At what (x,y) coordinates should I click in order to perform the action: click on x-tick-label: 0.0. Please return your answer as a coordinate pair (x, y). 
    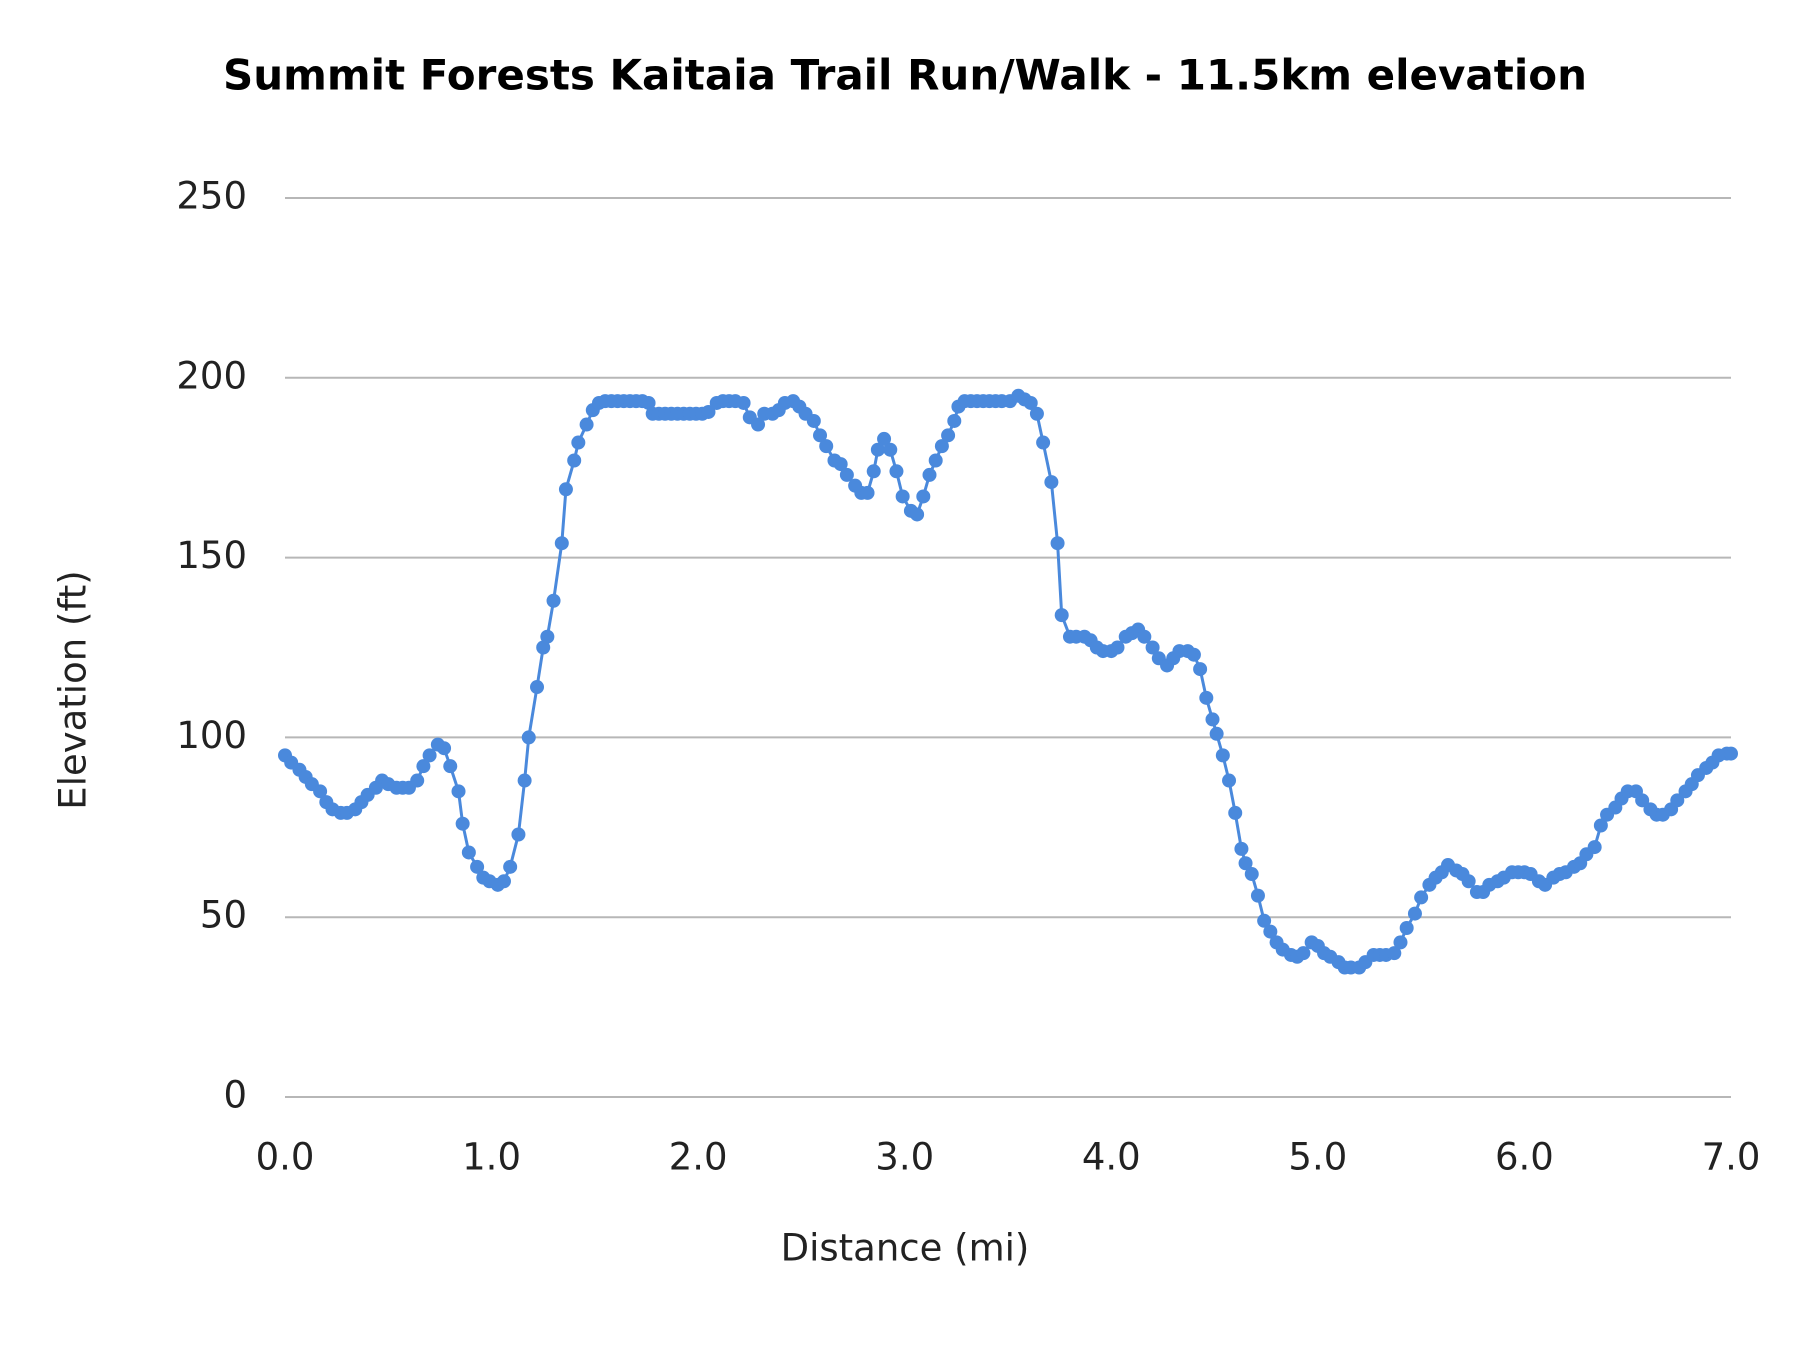
    Looking at the image, I should click on (285, 1157).